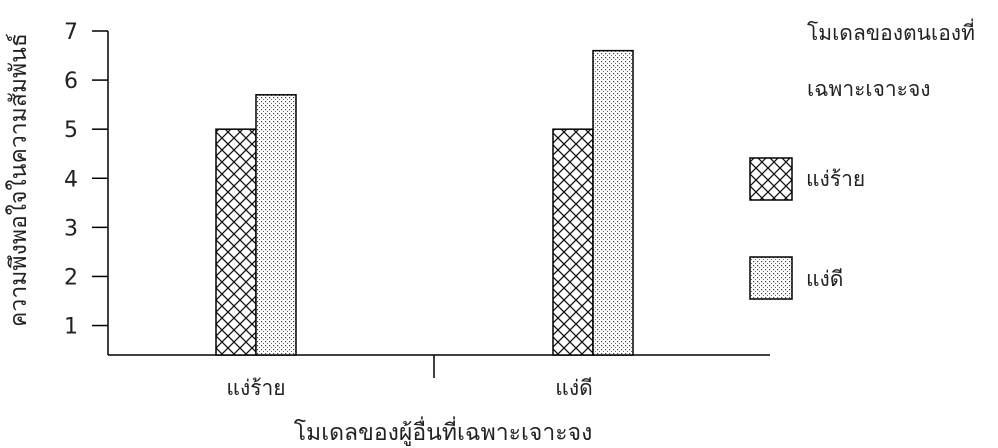 The image size is (998, 448). Describe the element at coordinates (891, 31) in the screenshot. I see `legend-title-line-1: โมเดลของตนเองที่` at that location.